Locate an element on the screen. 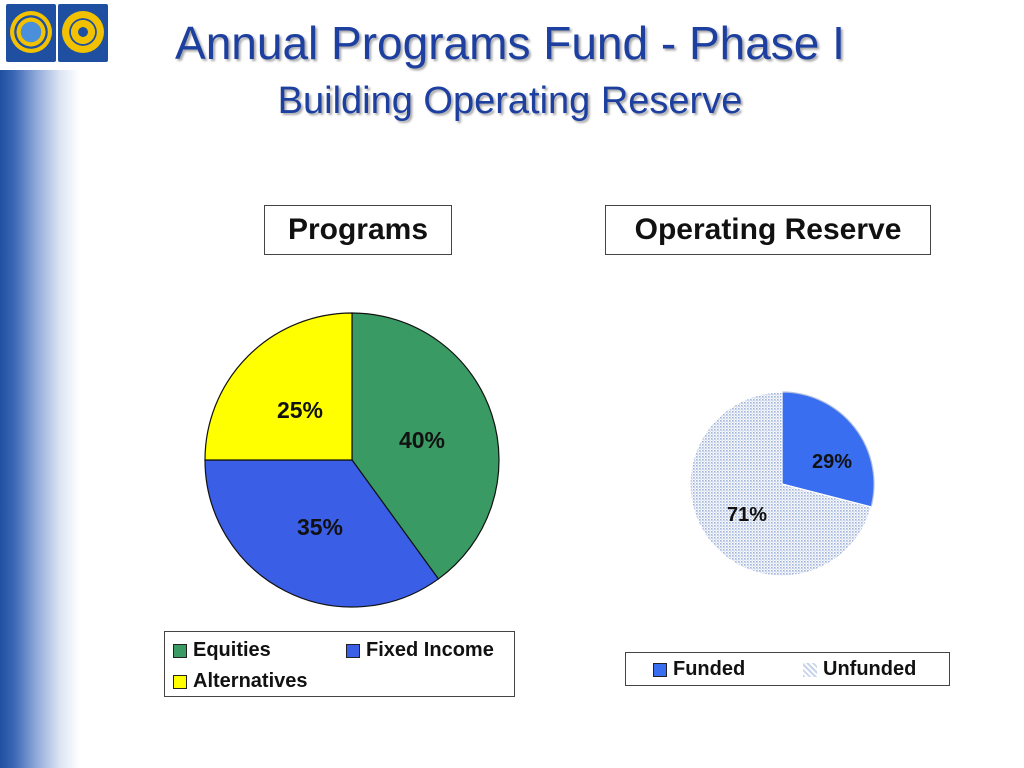  legend-label: Funded is located at coordinates (709, 669).